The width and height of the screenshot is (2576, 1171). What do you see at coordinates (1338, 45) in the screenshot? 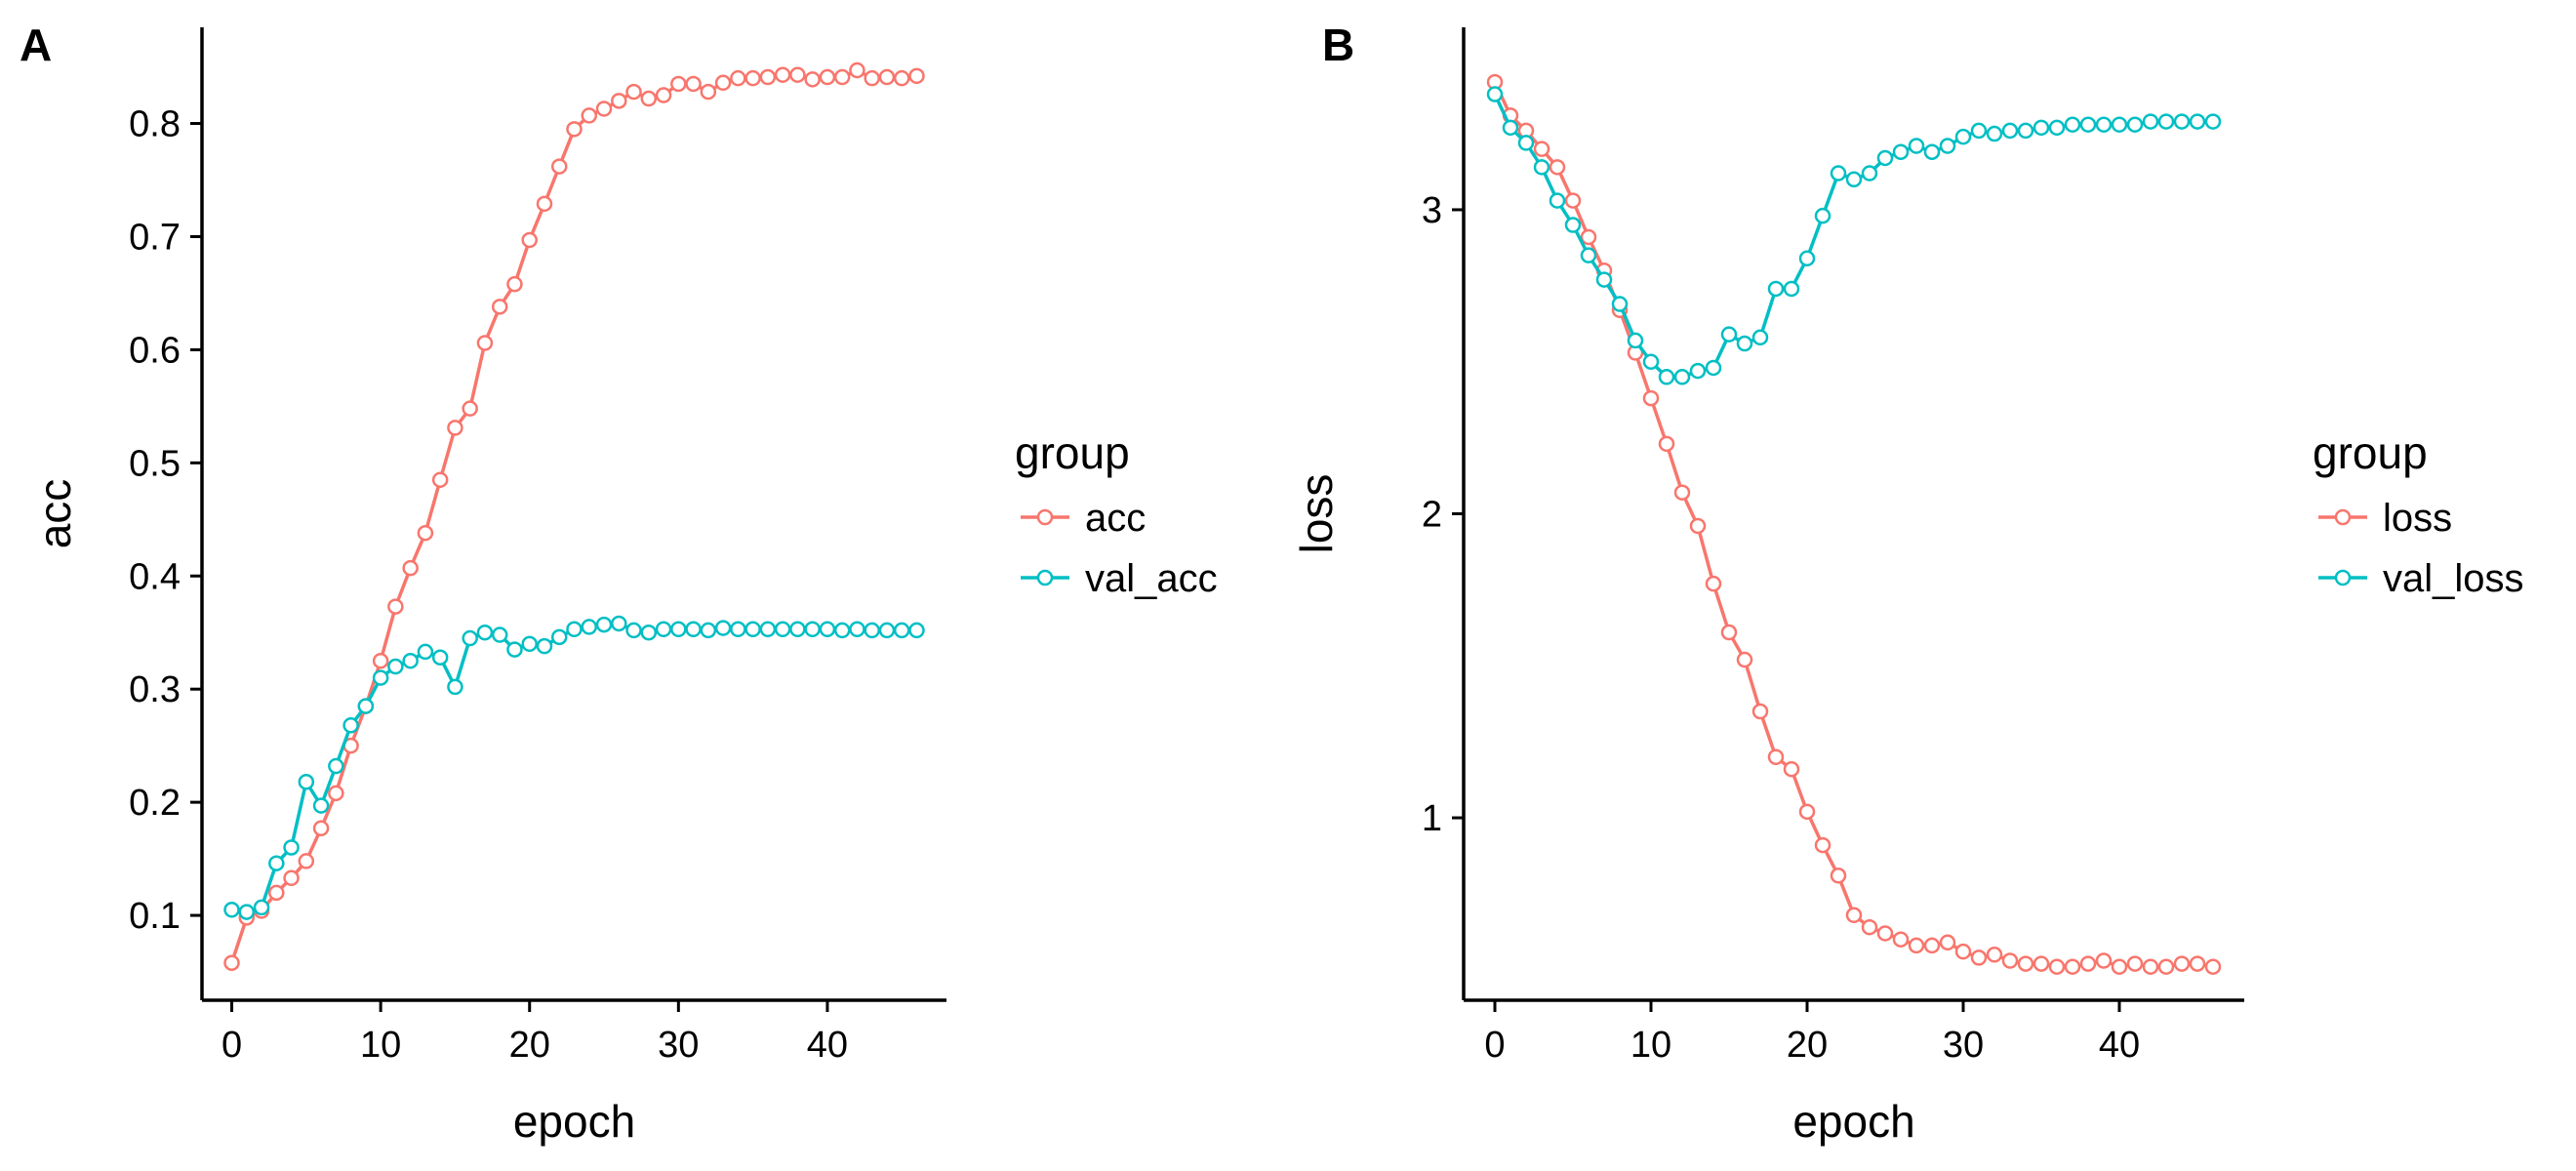
I see `panel-label: B` at bounding box center [1338, 45].